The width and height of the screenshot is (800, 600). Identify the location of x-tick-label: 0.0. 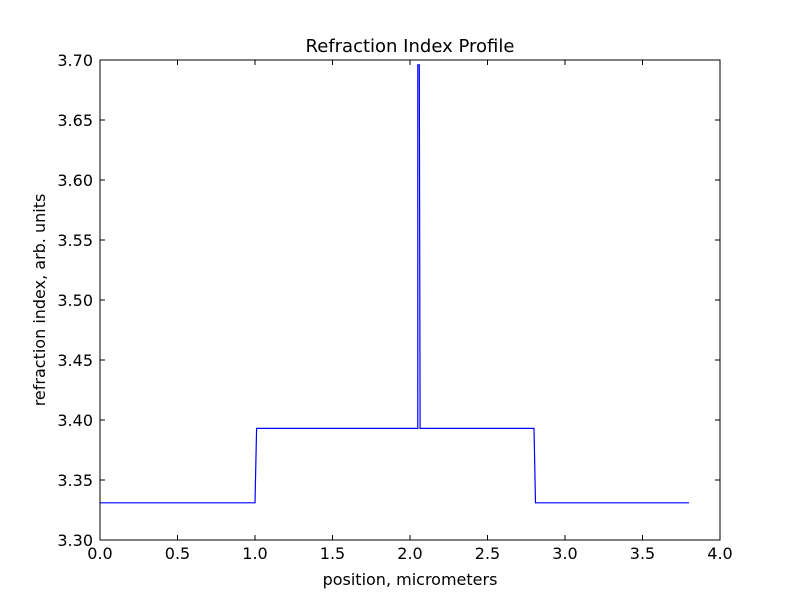
(99, 553).